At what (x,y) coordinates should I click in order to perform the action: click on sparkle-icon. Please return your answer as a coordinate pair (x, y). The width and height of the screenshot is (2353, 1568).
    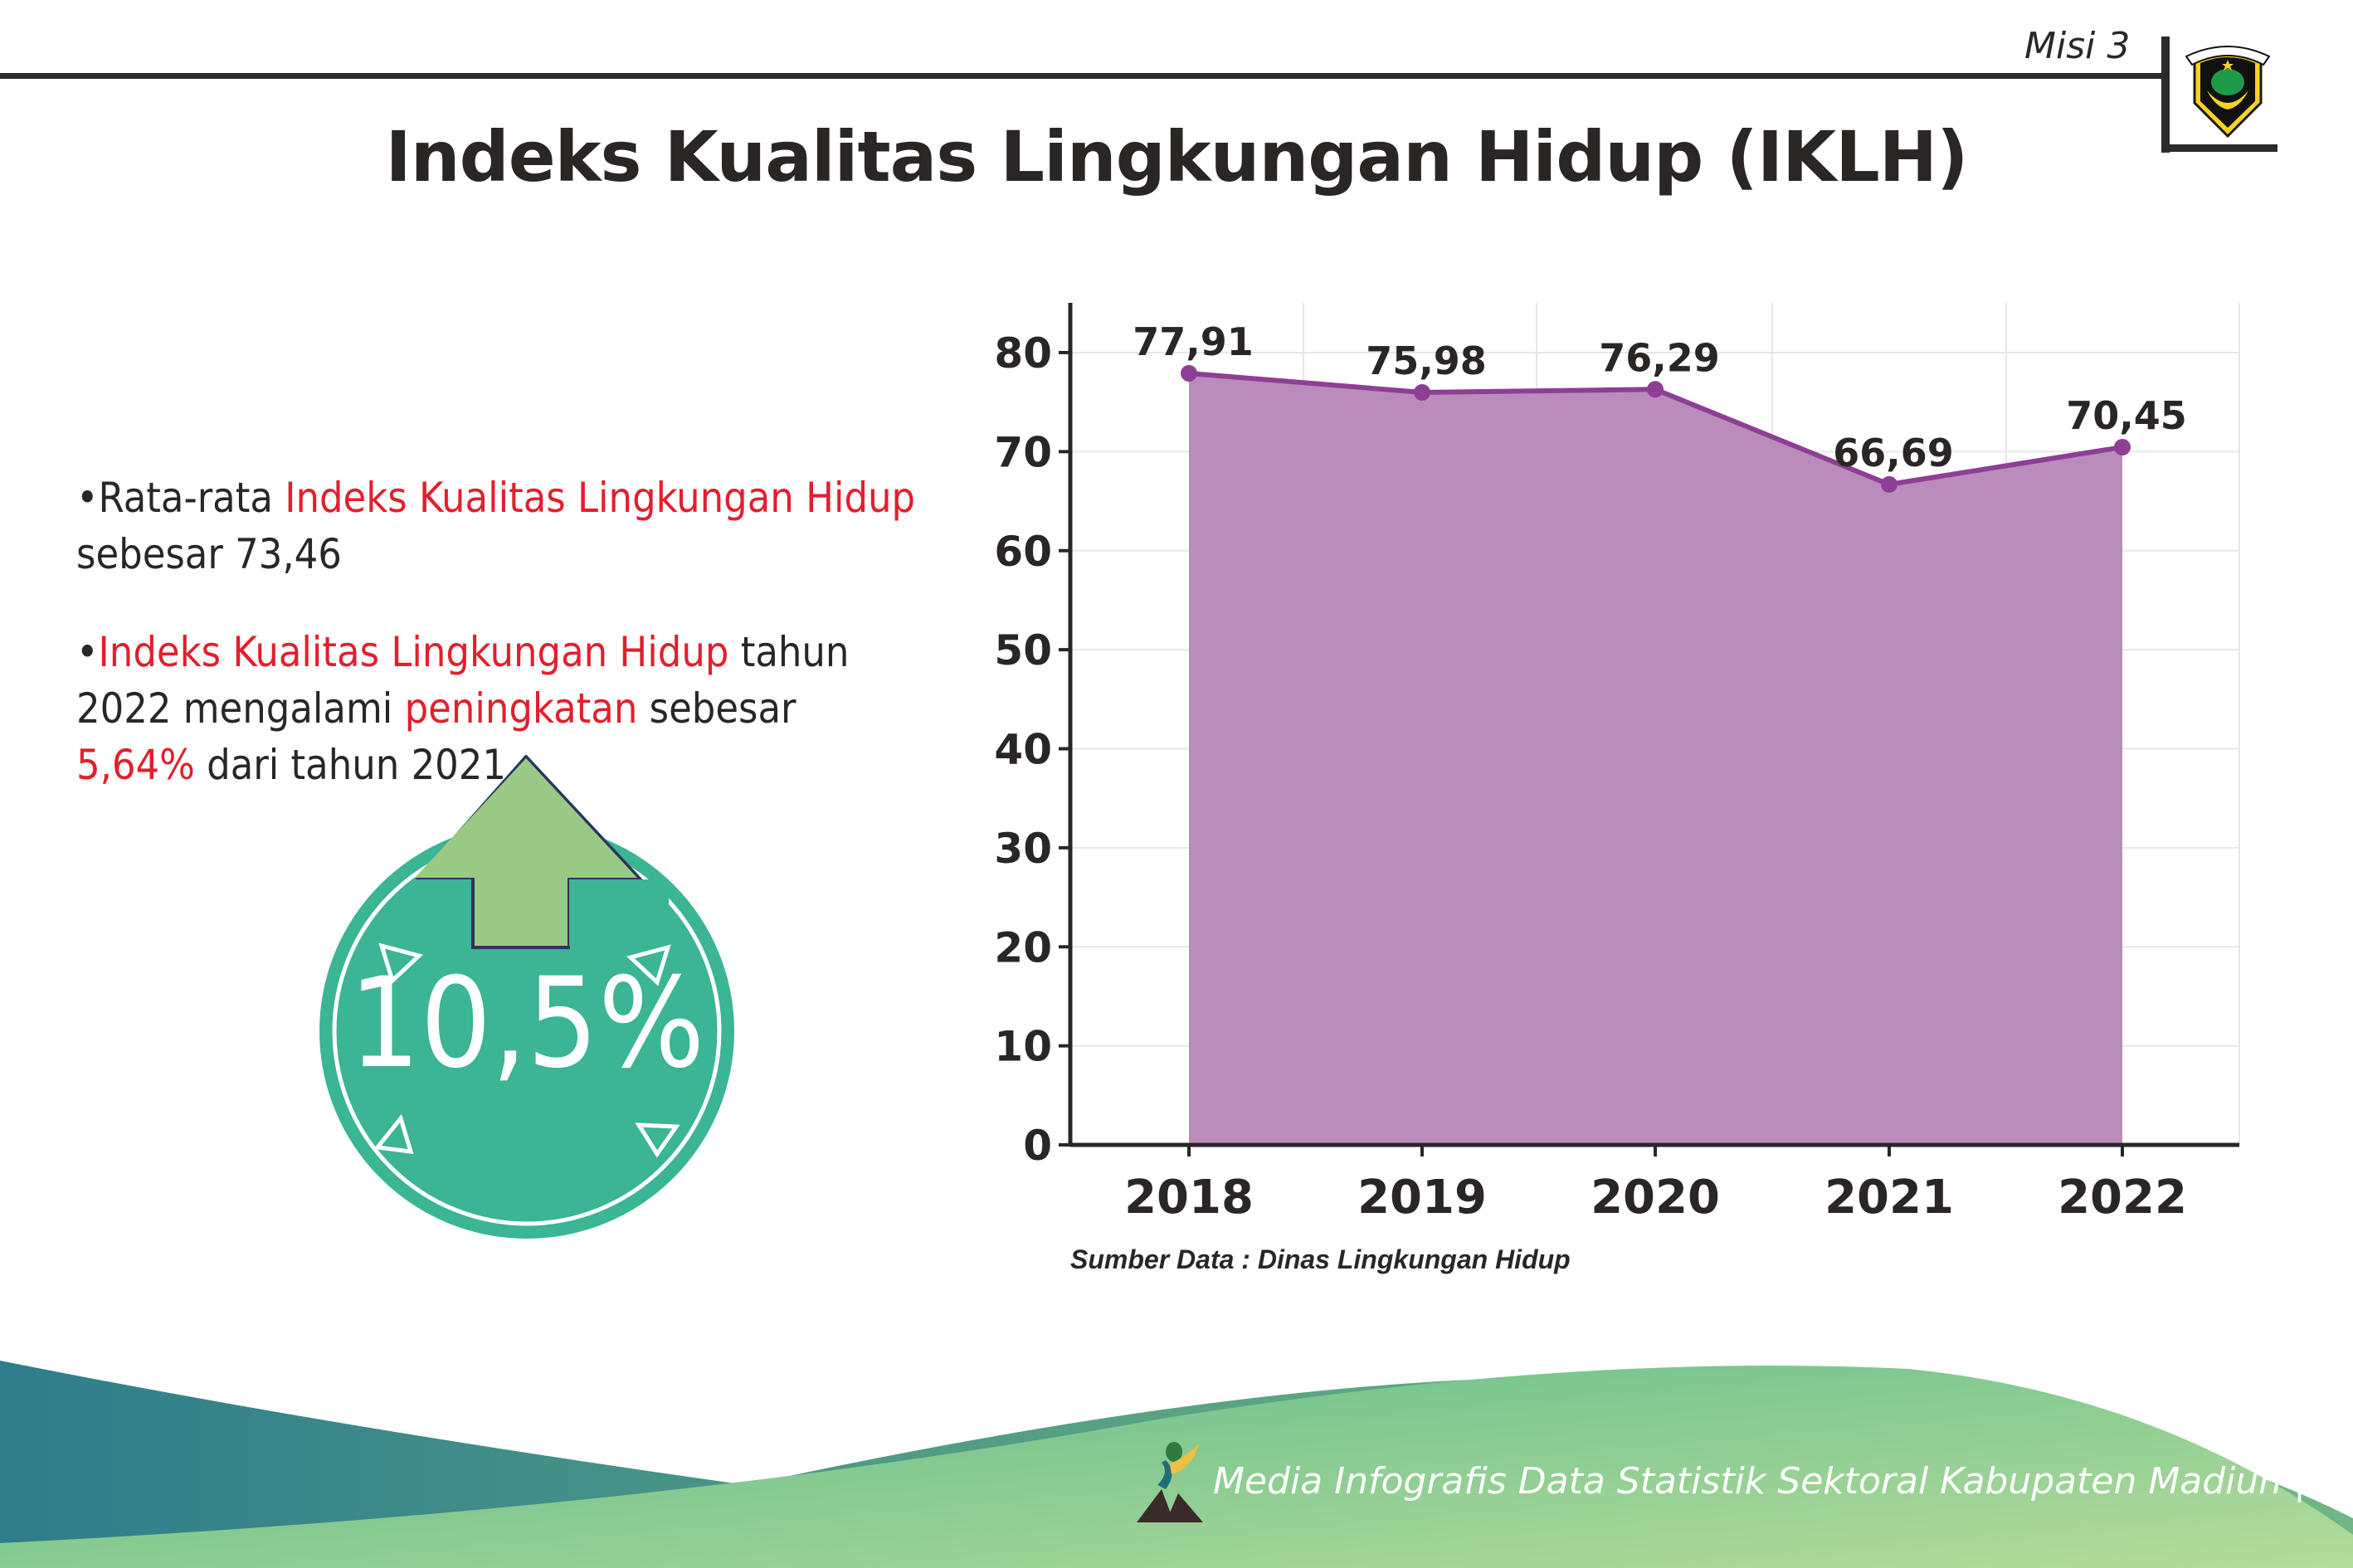
    Looking at the image, I should click on (526, 1050).